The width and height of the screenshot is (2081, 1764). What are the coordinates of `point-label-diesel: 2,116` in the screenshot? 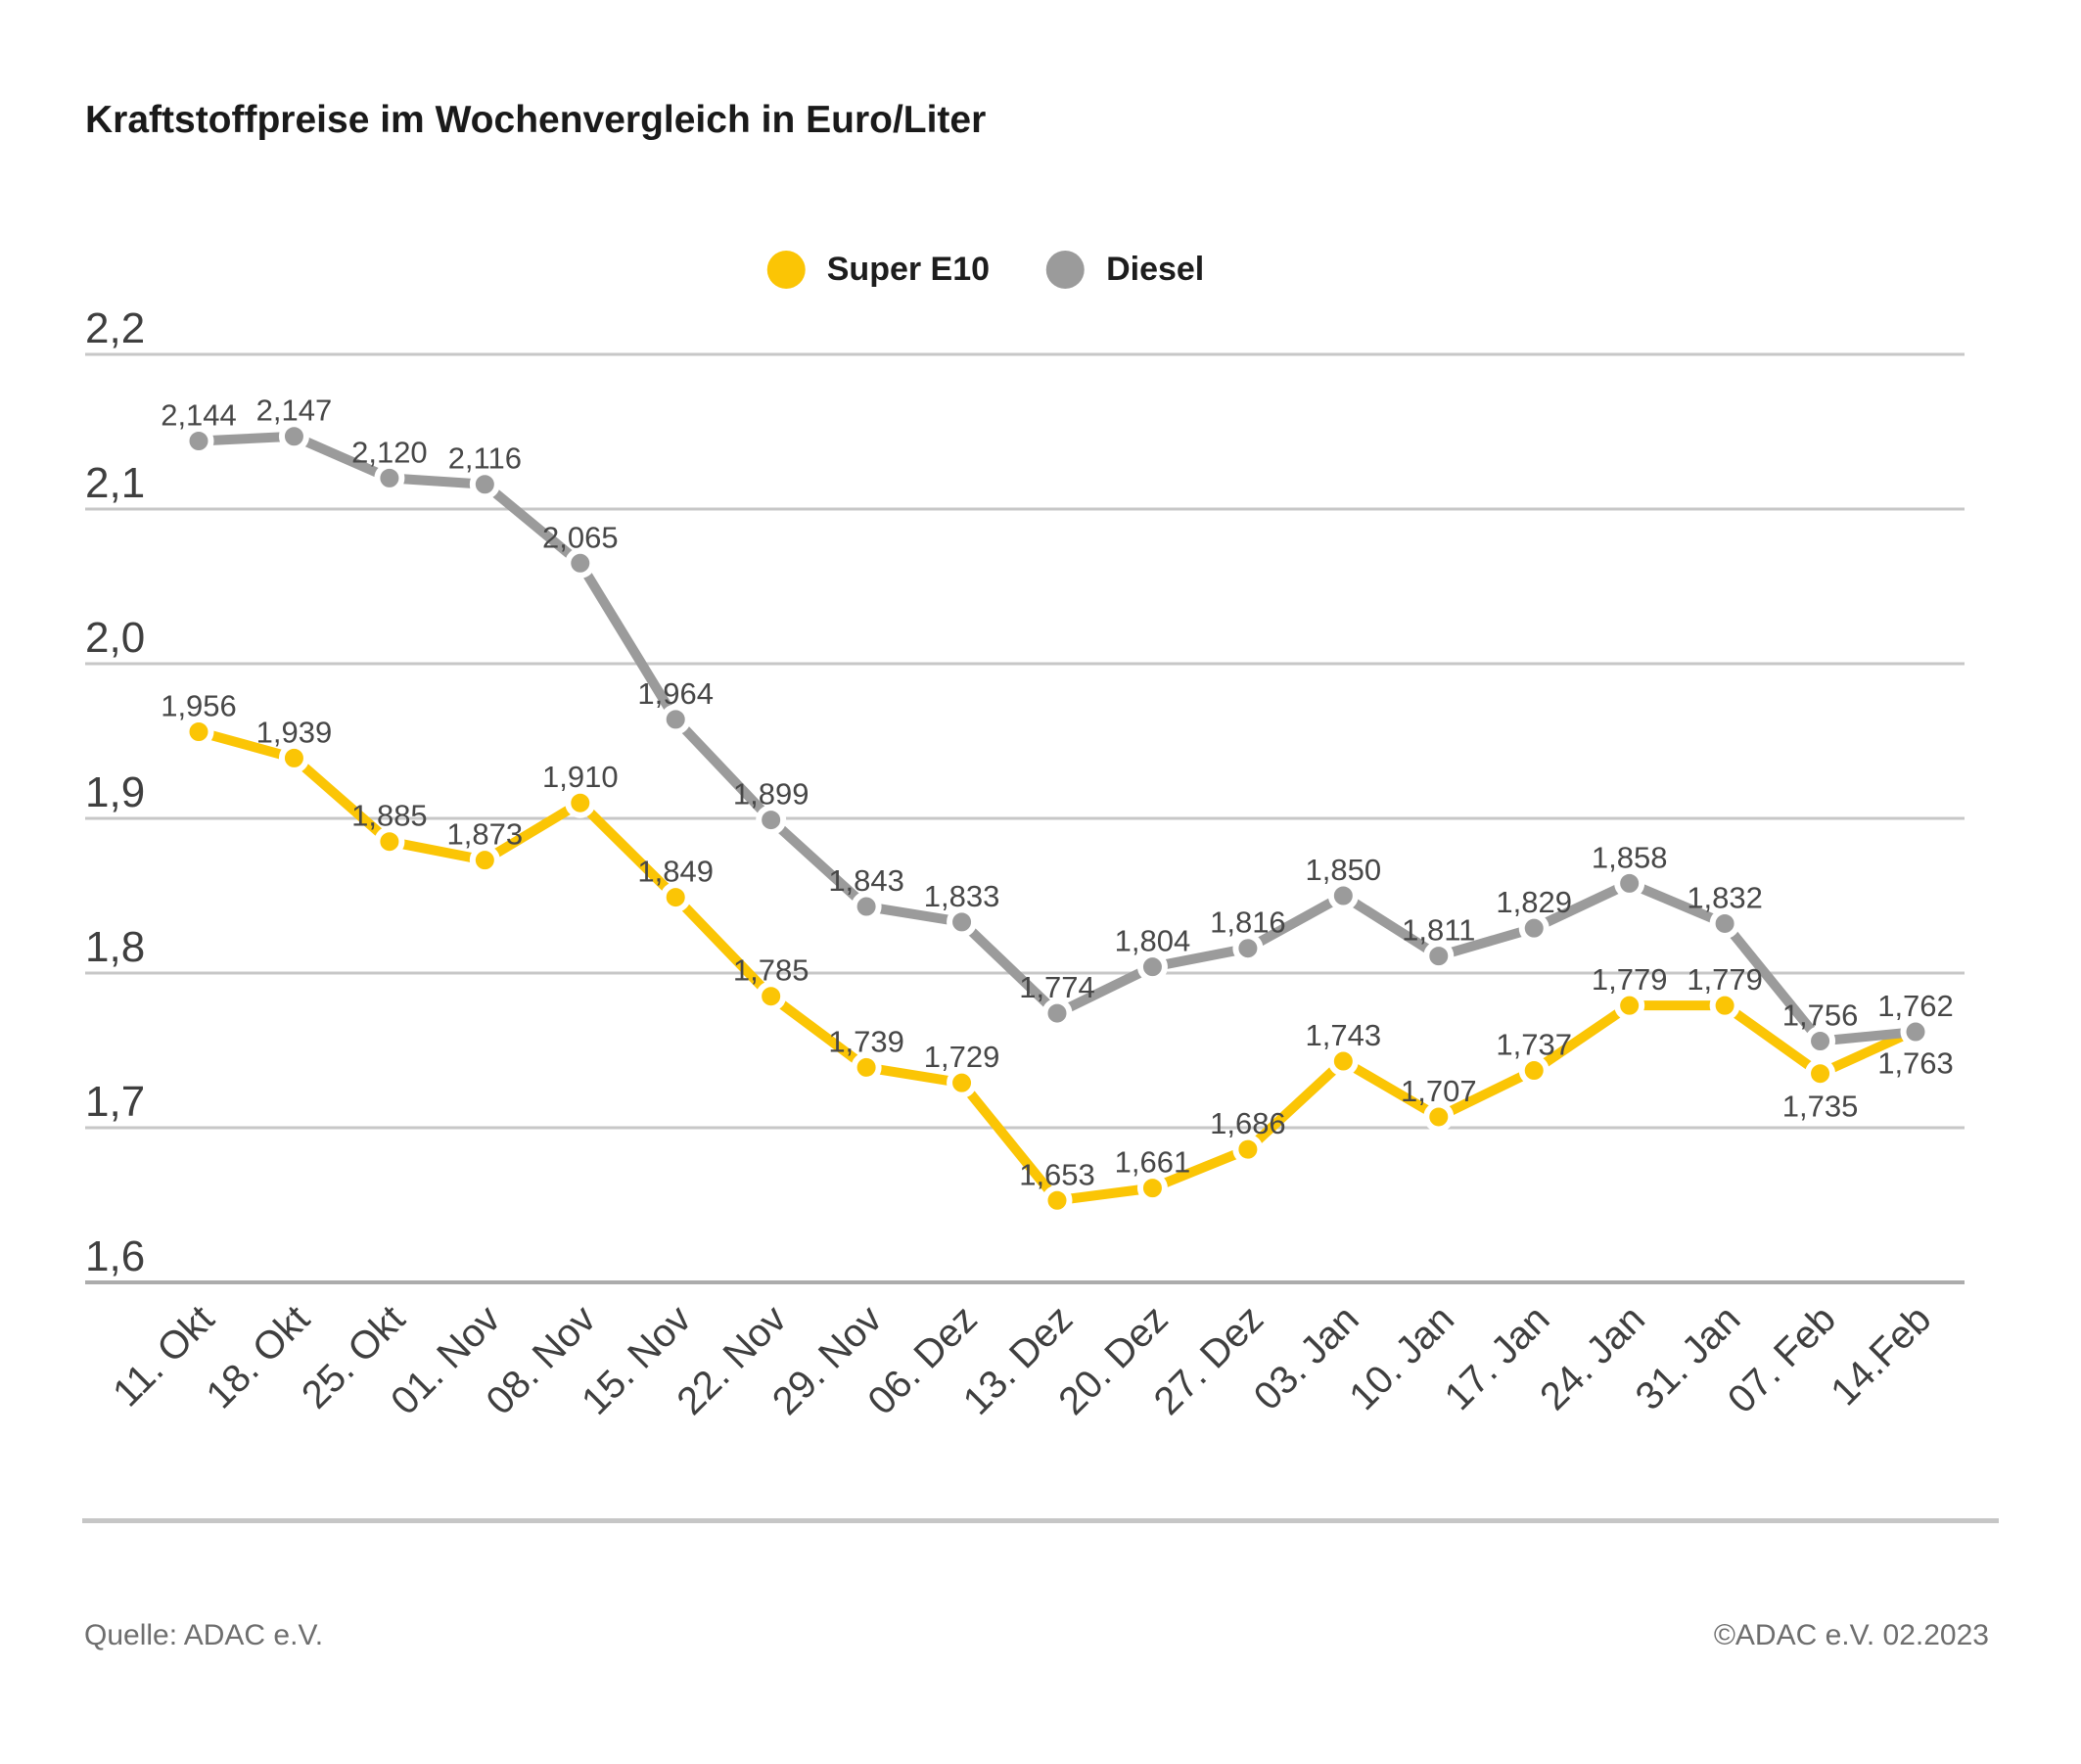 It's located at (485, 458).